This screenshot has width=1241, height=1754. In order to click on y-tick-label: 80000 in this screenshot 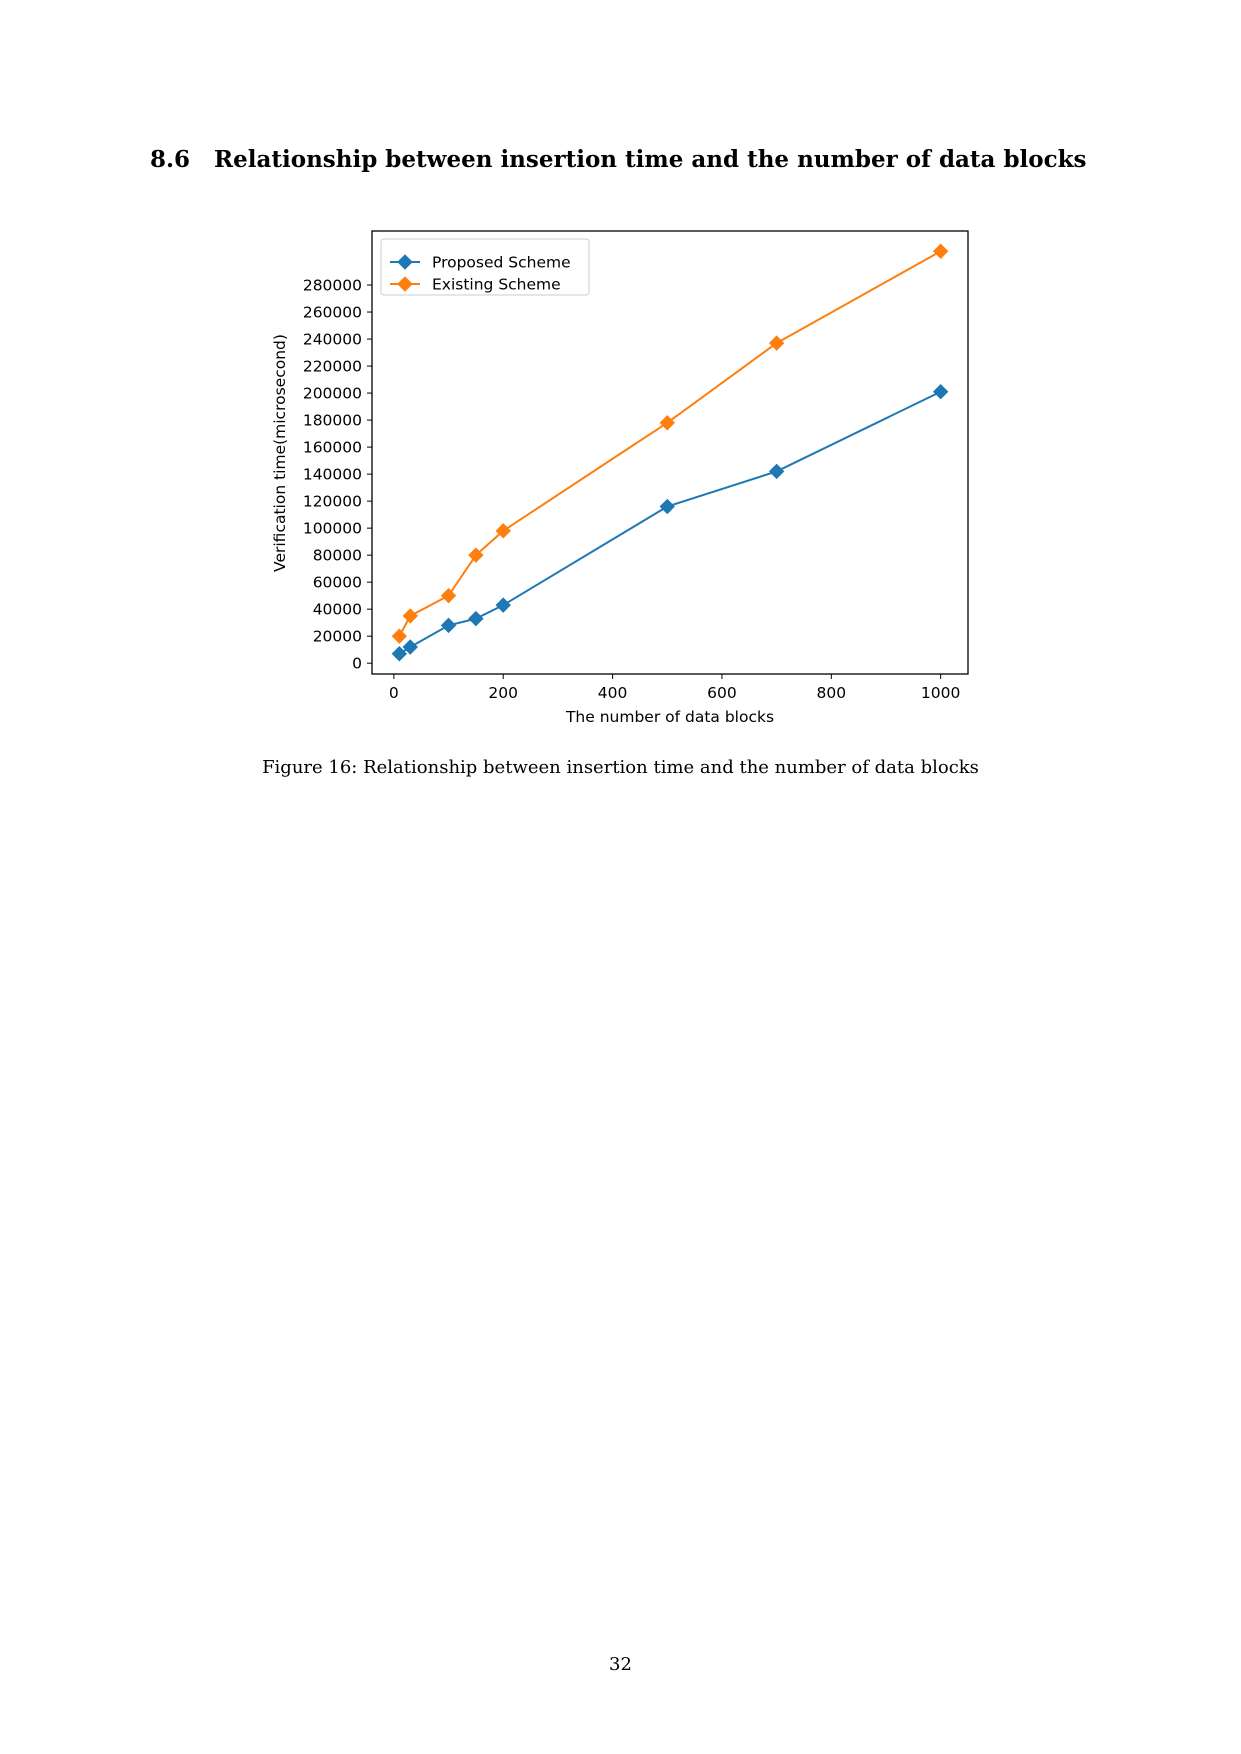, I will do `click(337, 556)`.